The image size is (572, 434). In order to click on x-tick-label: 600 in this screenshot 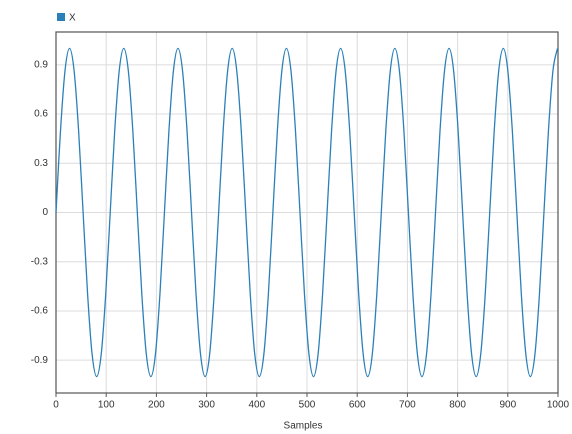, I will do `click(357, 405)`.